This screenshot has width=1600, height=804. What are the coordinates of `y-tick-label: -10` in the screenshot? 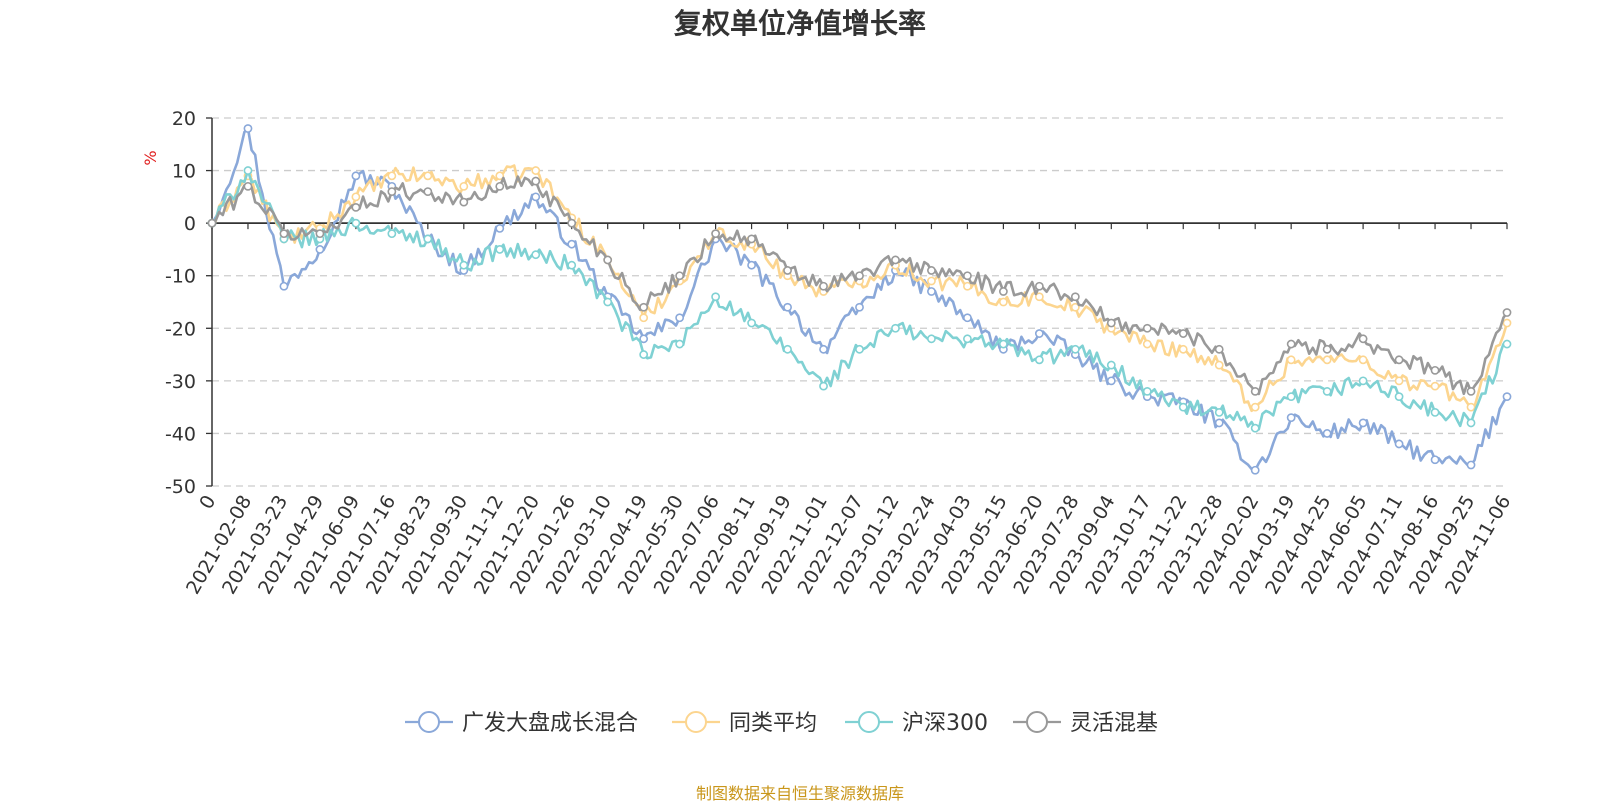 It's located at (180, 277).